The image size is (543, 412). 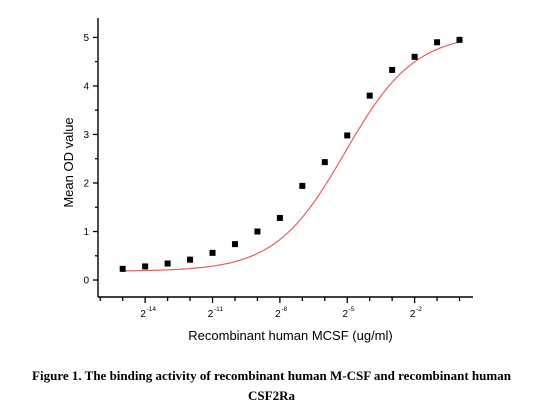 What do you see at coordinates (152, 309) in the screenshot?
I see `x-tick-exponent: -14` at bounding box center [152, 309].